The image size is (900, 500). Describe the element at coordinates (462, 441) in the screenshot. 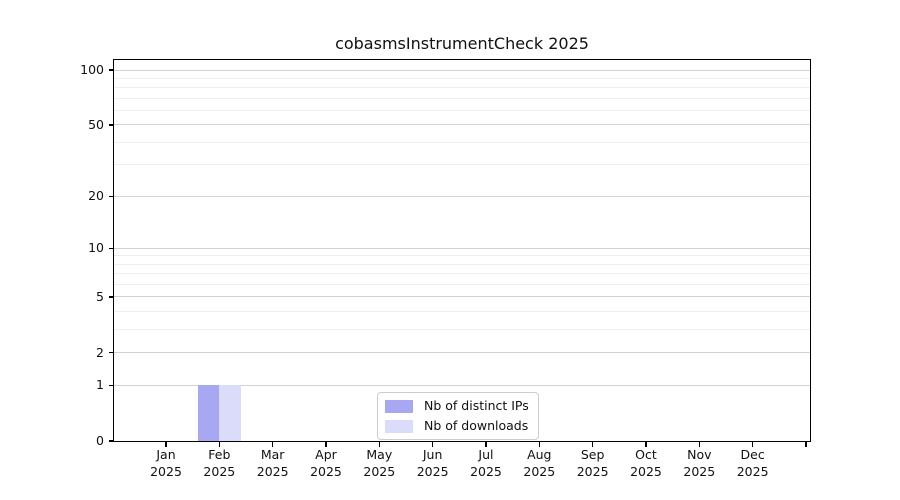

I see `plot-spine-bottom` at that location.